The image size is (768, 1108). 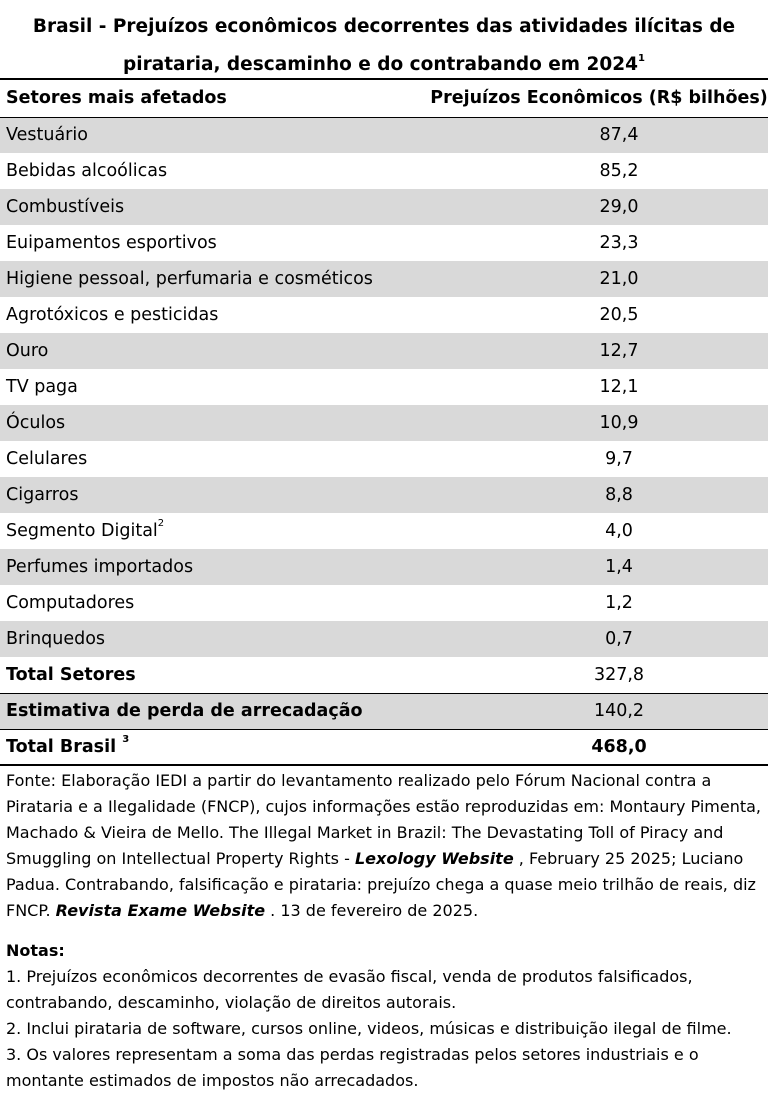 I want to click on table-row: Bebidas alcoólicas 85,2, so click(x=384, y=171).